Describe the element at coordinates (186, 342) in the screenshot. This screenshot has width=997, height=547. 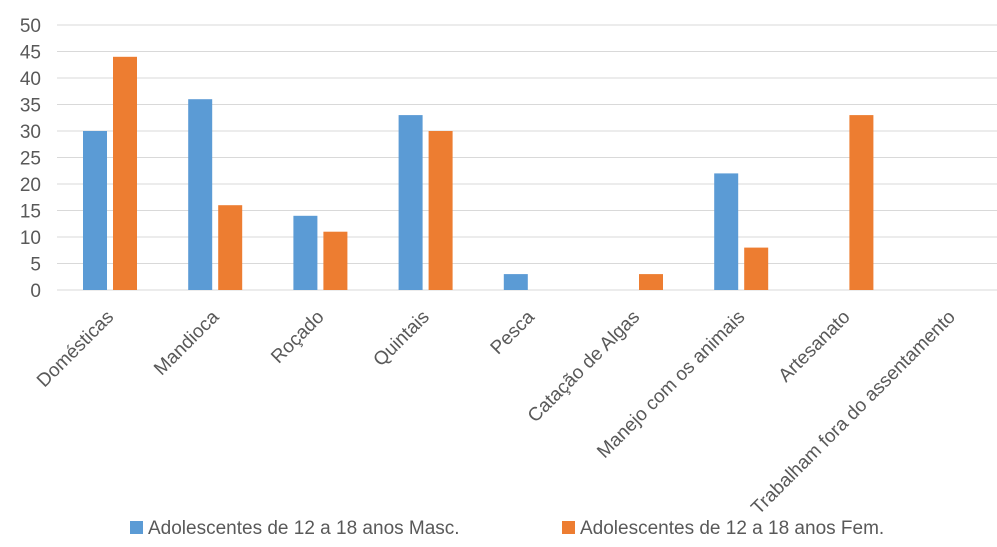
I see `x-category-label: Mandioca` at that location.